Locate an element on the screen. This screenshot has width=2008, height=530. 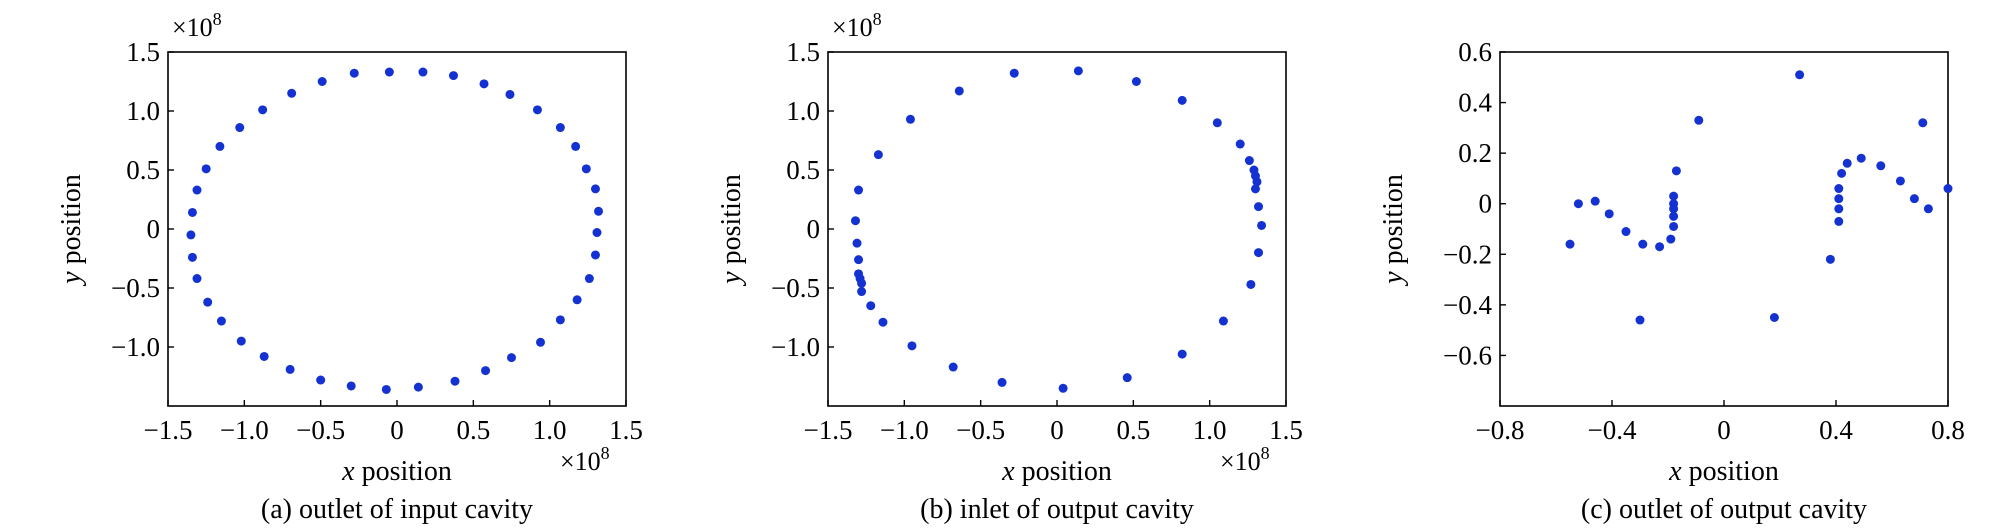
panel-a-x-axis-label: x position is located at coordinates (396, 471).